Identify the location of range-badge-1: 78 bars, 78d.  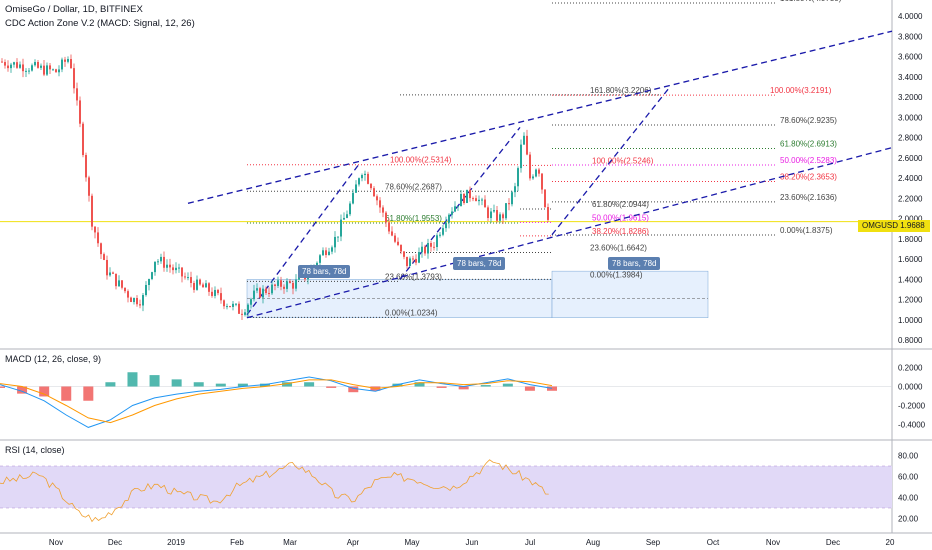
(324, 271).